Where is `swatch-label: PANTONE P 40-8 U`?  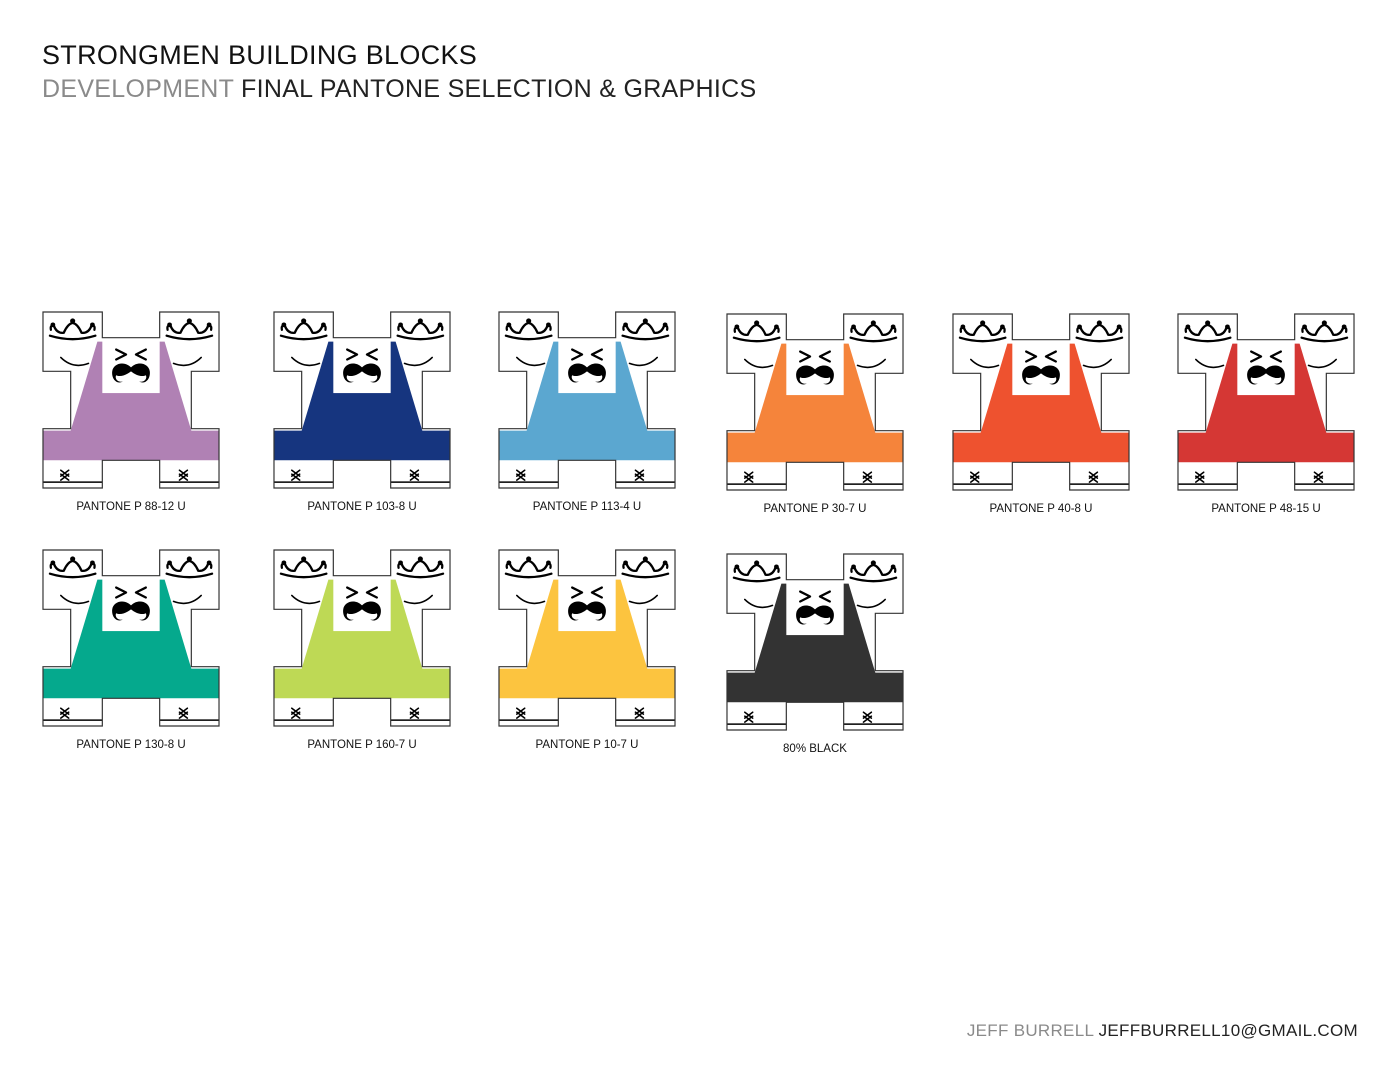
swatch-label: PANTONE P 40-8 U is located at coordinates (1041, 509).